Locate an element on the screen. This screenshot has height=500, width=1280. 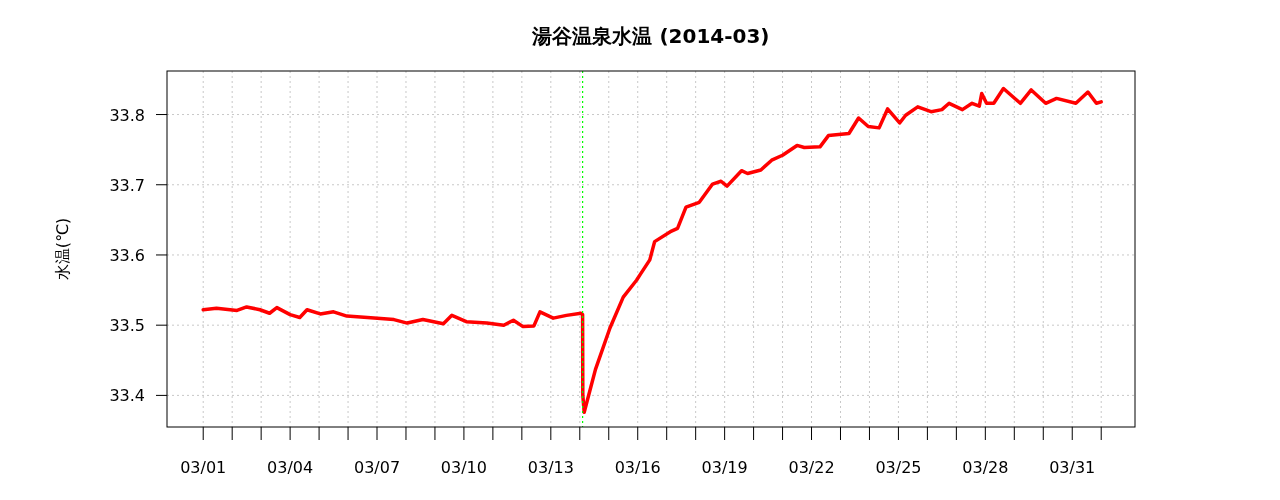
x-tick-label: 03/04 is located at coordinates (290, 467).